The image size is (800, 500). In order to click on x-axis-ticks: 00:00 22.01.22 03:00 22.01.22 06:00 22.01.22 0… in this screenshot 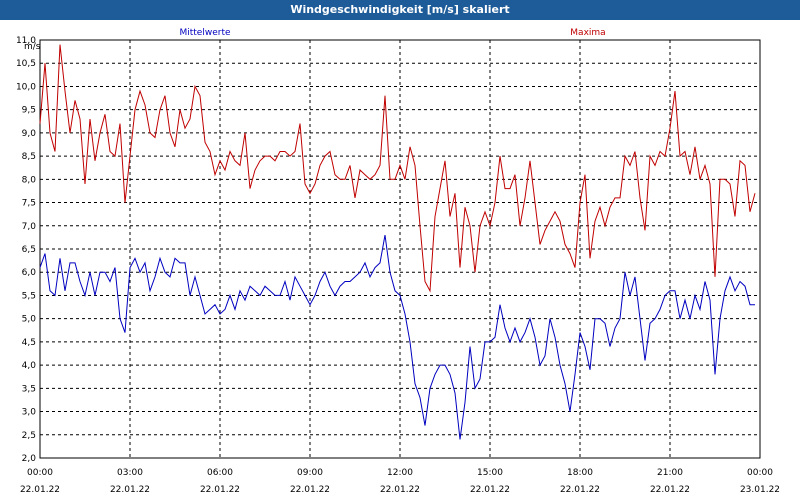, I will do `click(400, 481)`.